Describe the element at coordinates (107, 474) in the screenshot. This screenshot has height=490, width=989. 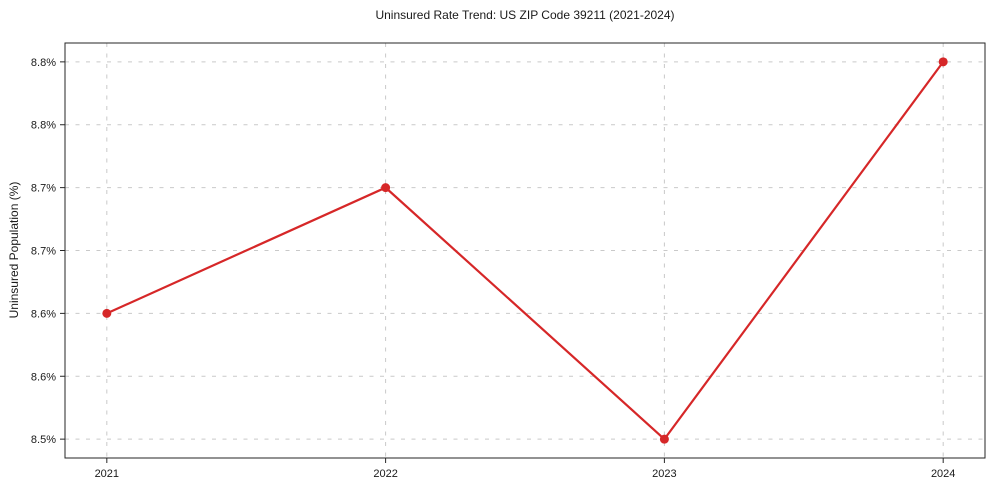
I see `x-tick-label: 2021` at that location.